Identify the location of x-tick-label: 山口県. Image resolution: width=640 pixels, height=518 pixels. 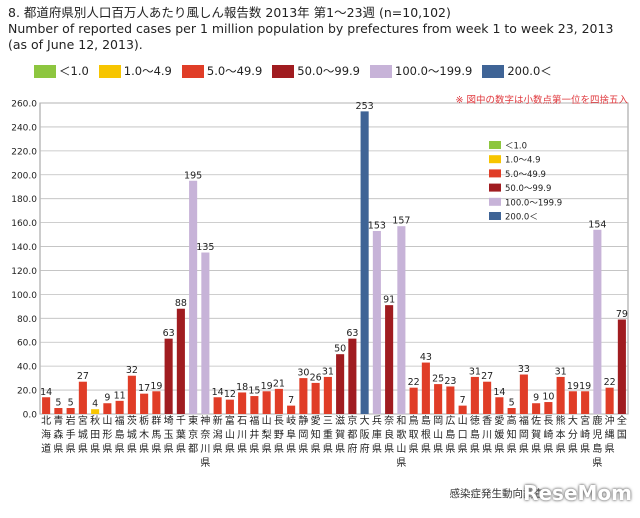
(463, 435).